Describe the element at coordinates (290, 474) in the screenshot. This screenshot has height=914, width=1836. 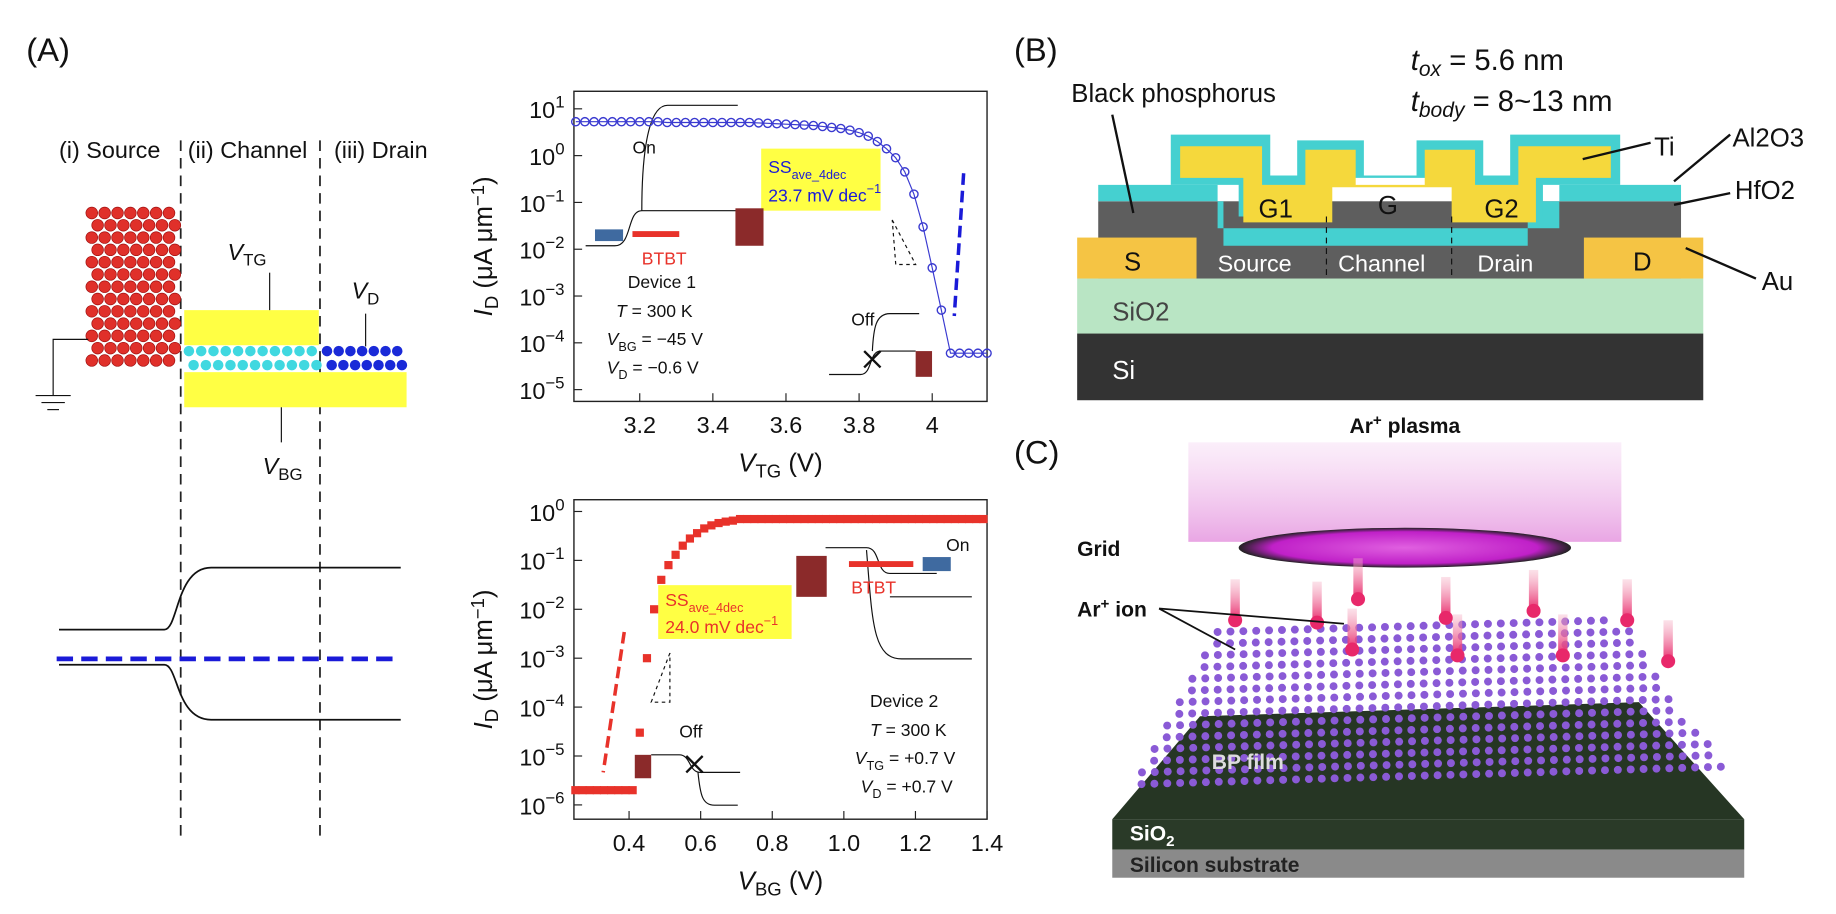
I see `text-part: BG` at that location.